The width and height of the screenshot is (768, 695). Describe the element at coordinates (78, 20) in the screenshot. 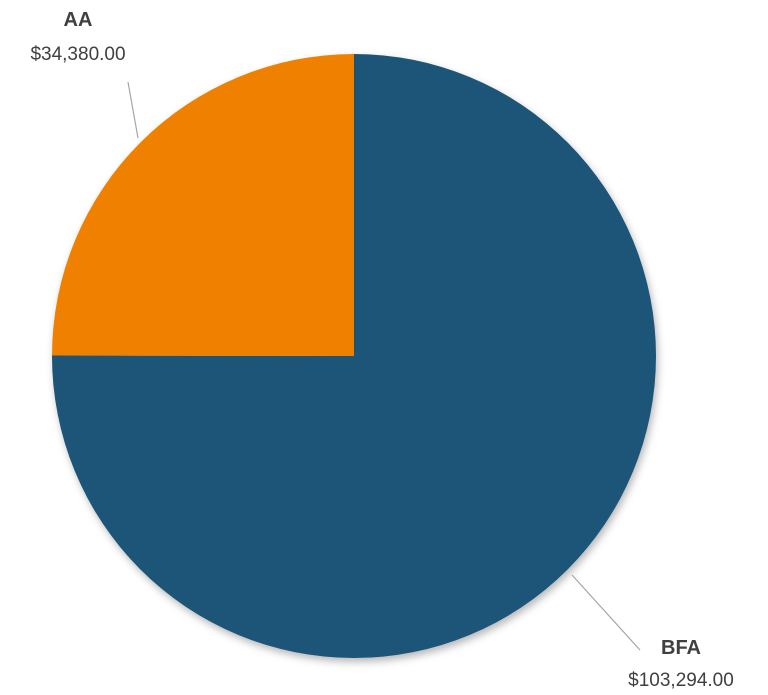

I see `data-label-aa-name: AA` at that location.